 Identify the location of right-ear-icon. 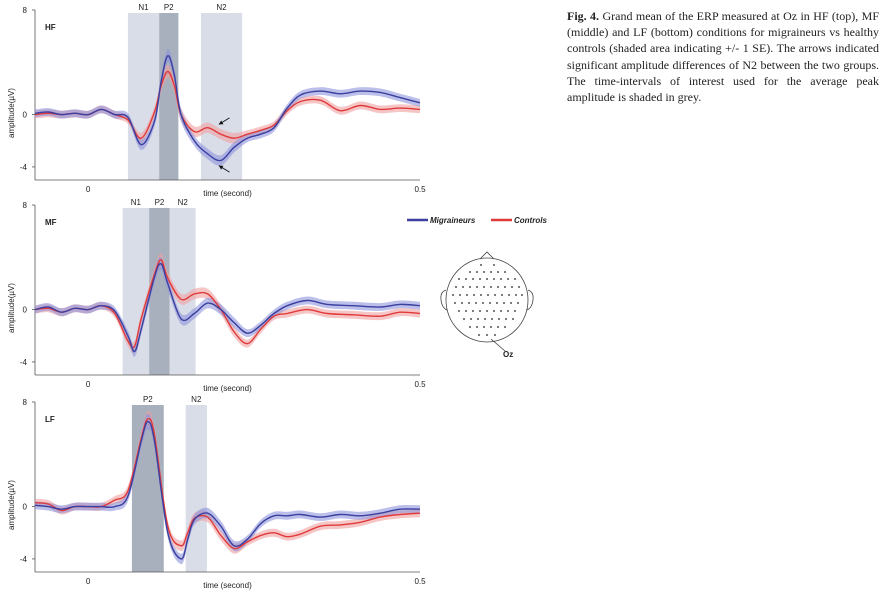
(530, 300).